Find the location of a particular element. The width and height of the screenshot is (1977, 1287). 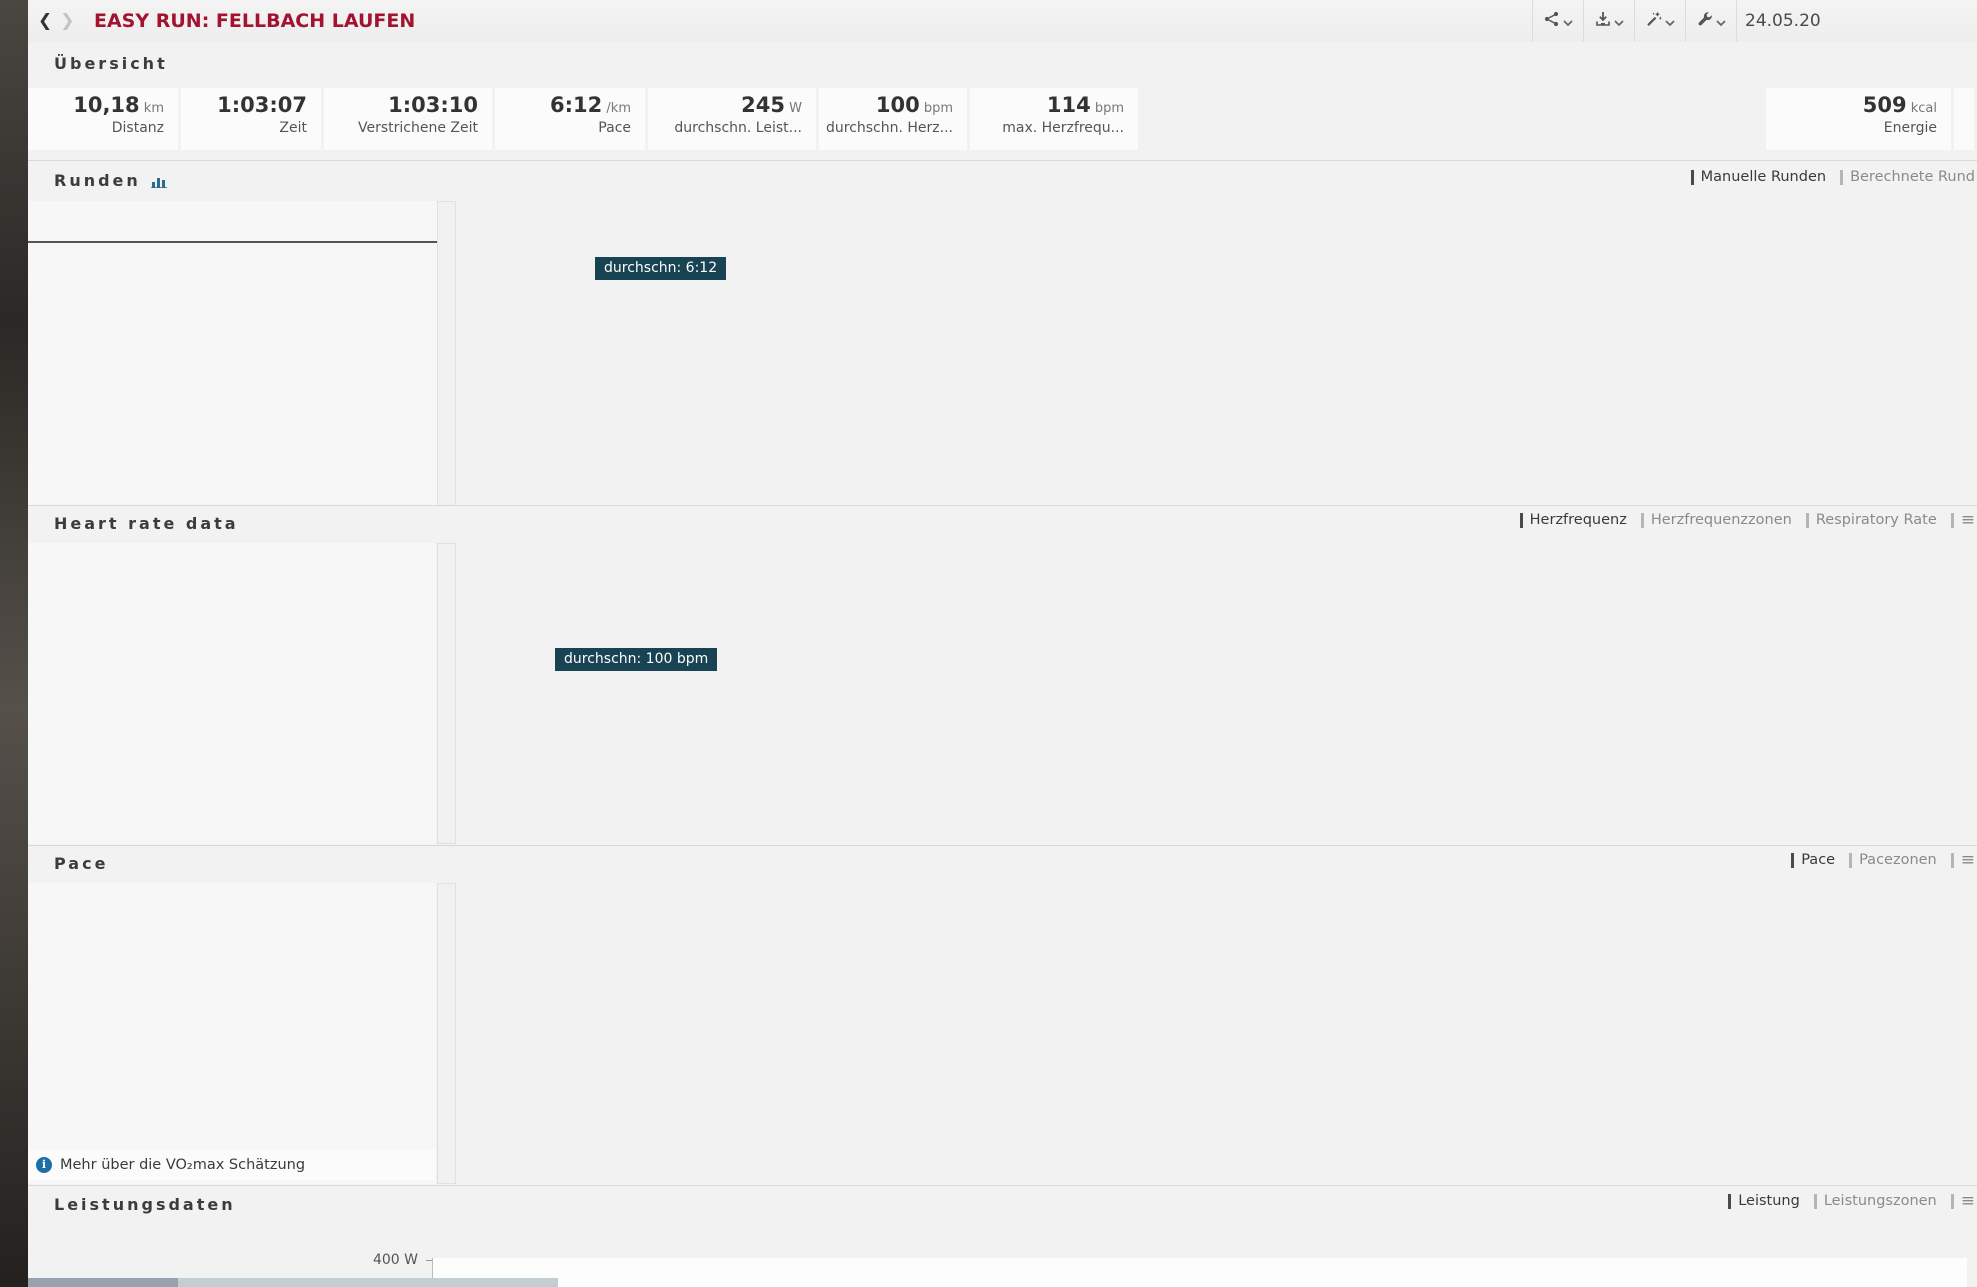

stat-cell: 1:03:07 Zeit is located at coordinates (251, 119).